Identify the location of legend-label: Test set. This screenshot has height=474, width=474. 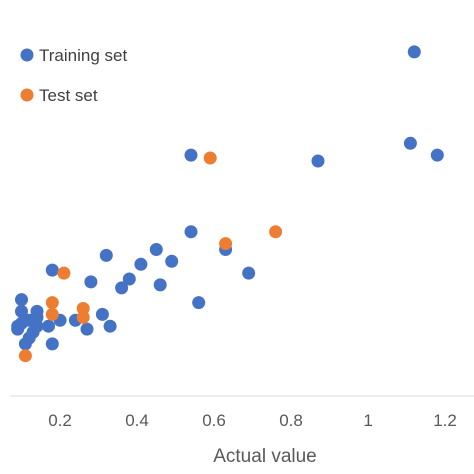
(68, 95).